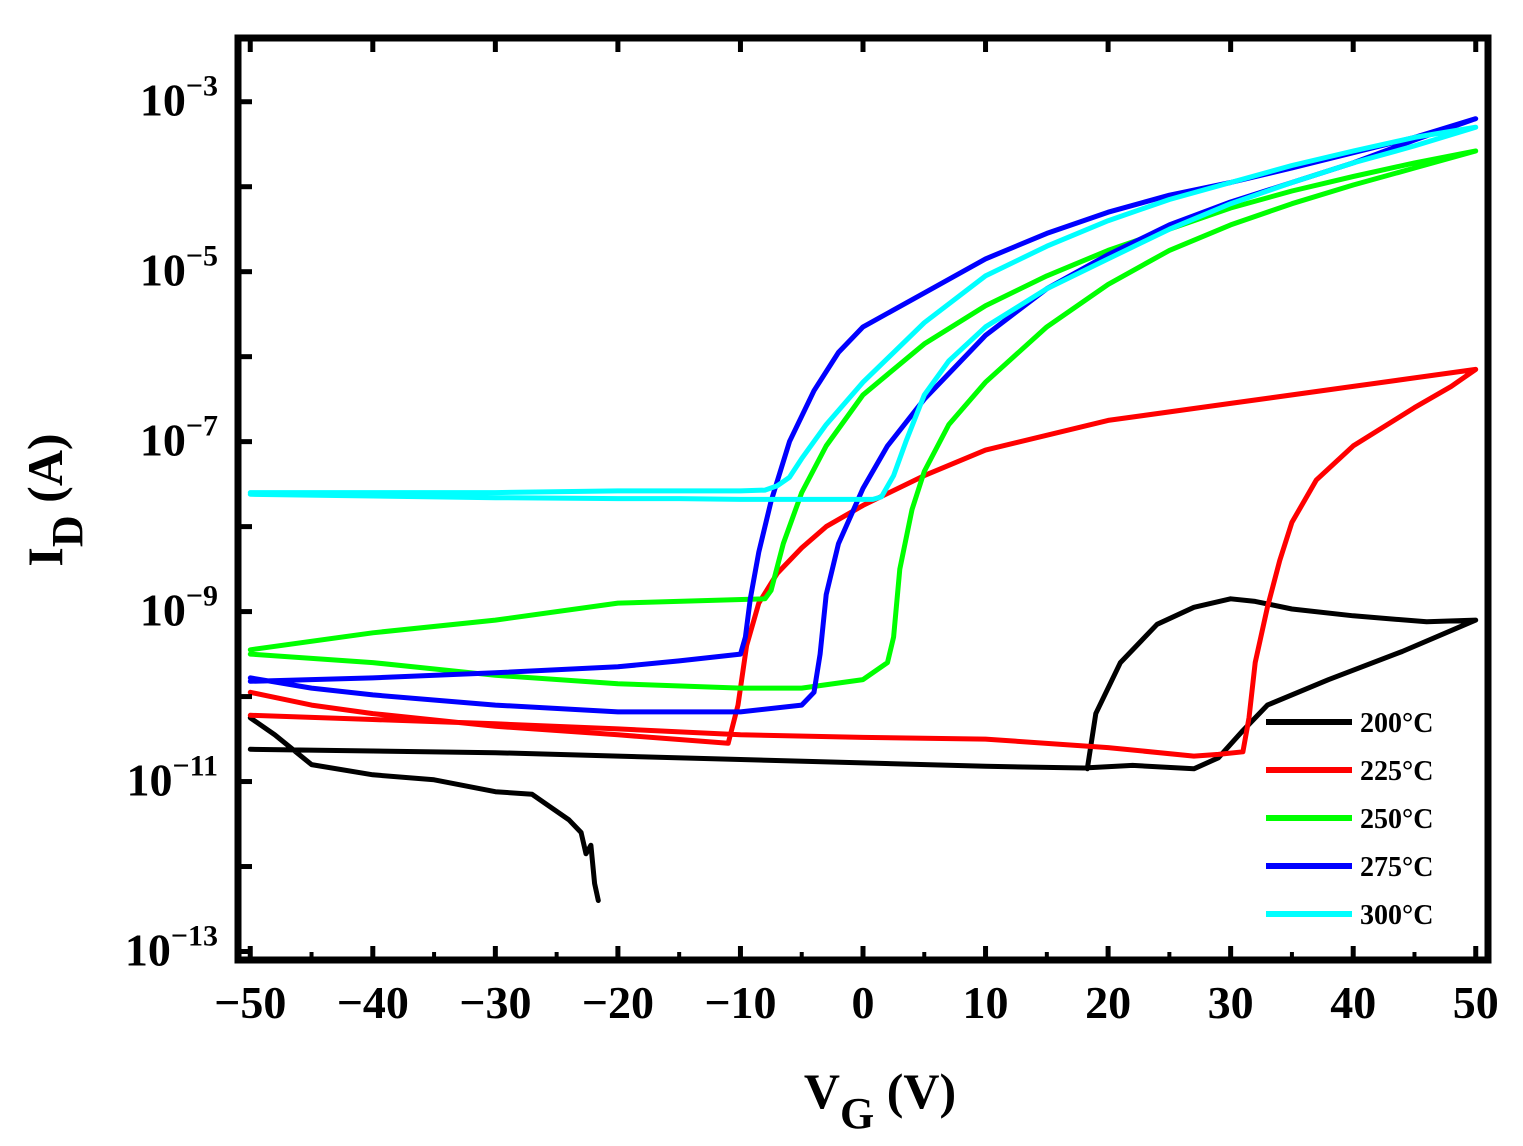  Describe the element at coordinates (1396, 915) in the screenshot. I see `legend-label: 300°C` at that location.